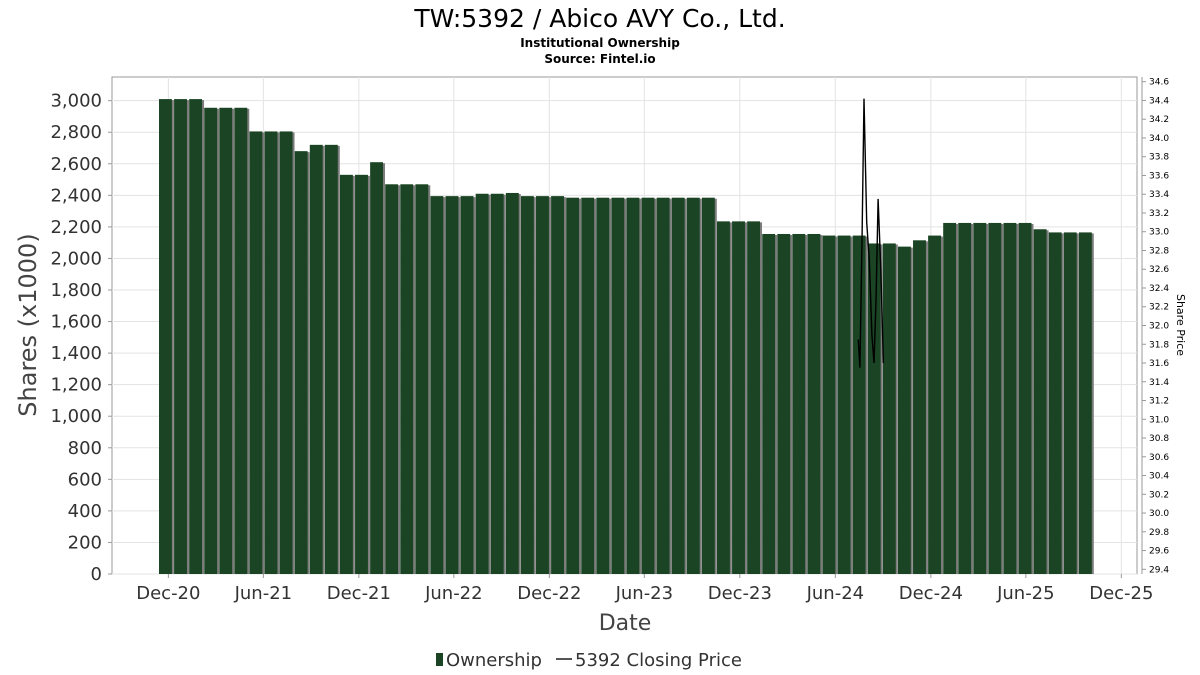 The image size is (1200, 675). What do you see at coordinates (1159, 495) in the screenshot?
I see `y2-tick-label: 30.2` at bounding box center [1159, 495].